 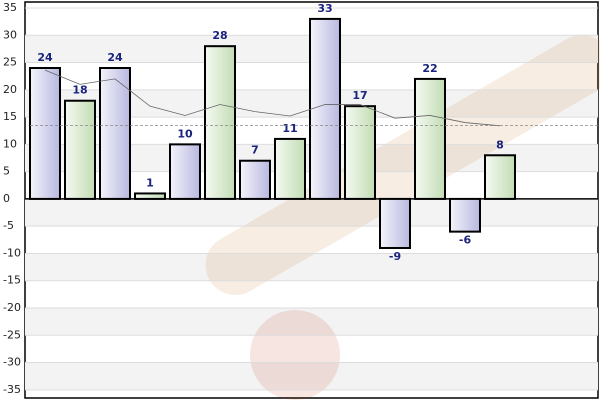 What do you see at coordinates (8, 225) in the screenshot?
I see `y-tick-label: -5` at bounding box center [8, 225].